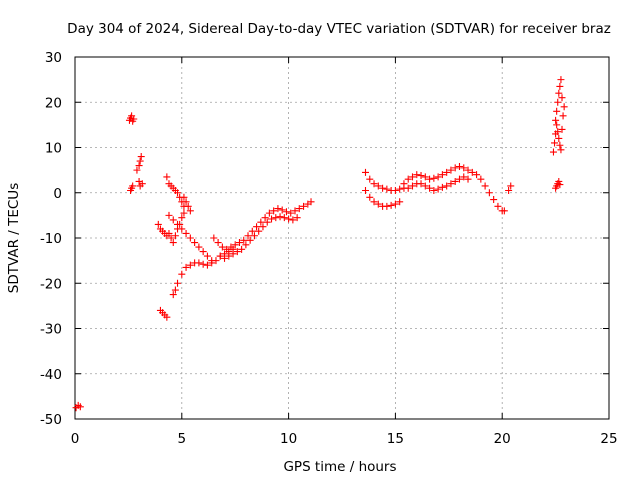 The image size is (640, 480). I want to click on y-tick-label: -40, so click(51, 375).